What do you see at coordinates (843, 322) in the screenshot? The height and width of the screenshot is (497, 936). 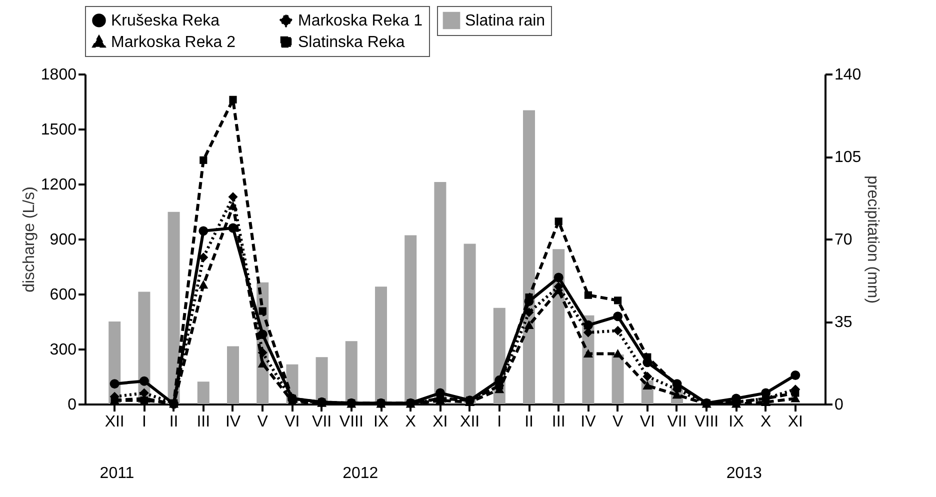 I see `y2-tick-label: 35` at bounding box center [843, 322].